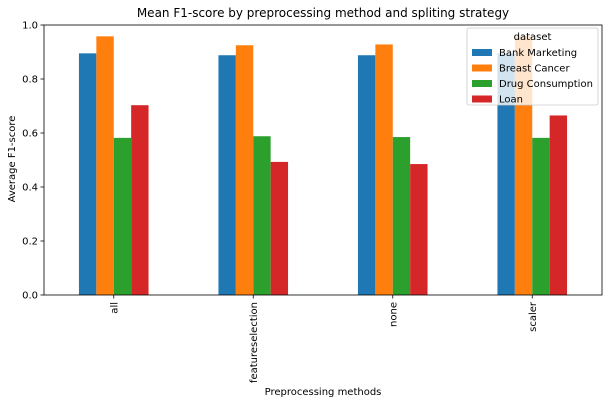 The image size is (609, 404). Describe the element at coordinates (30, 80) in the screenshot. I see `y-tick-label: 0.8` at that location.